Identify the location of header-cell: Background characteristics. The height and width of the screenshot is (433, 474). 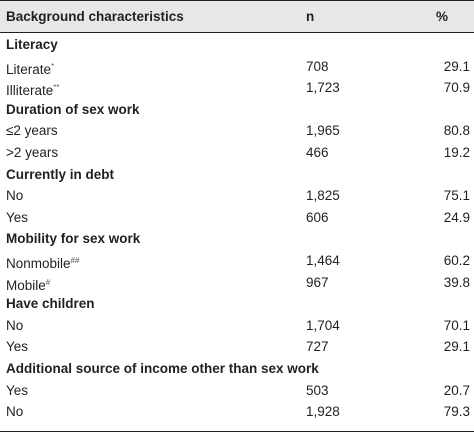
(95, 16).